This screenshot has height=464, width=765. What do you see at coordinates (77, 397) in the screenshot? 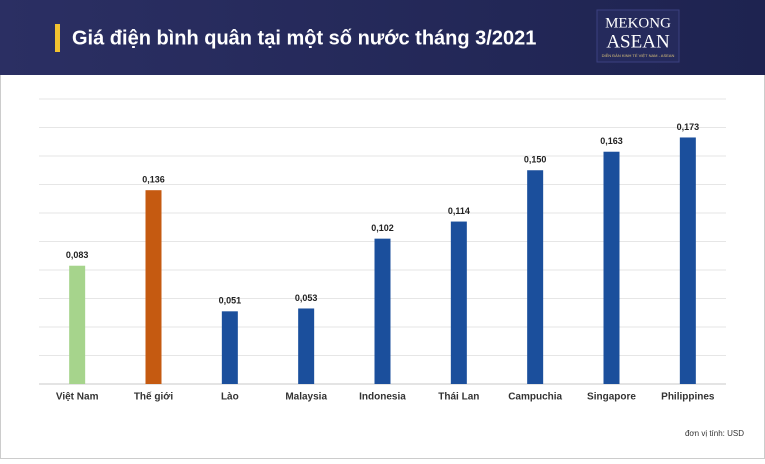
I see `x-tick-label: Việt Nam` at bounding box center [77, 397].